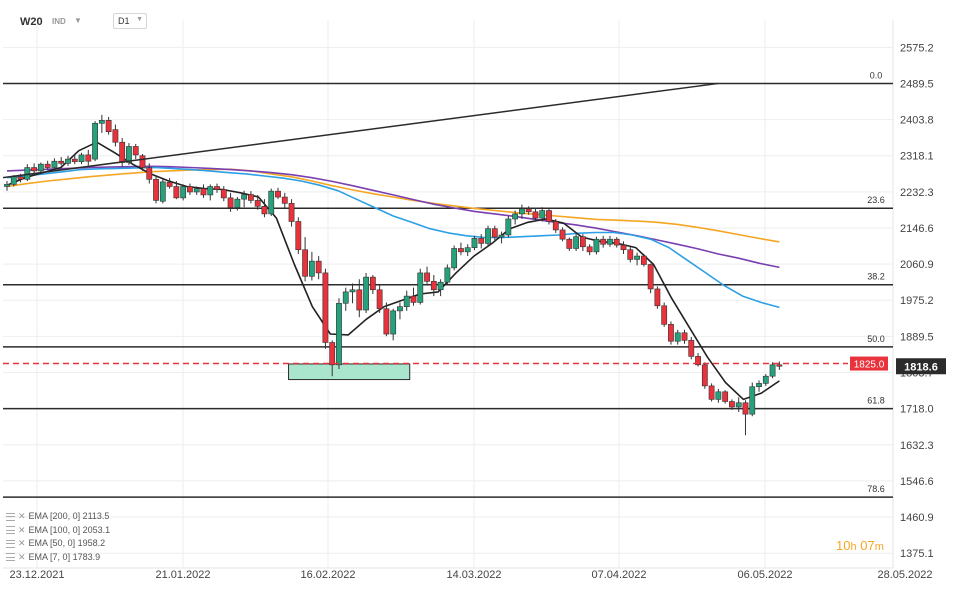 This screenshot has width=960, height=590. What do you see at coordinates (59, 21) in the screenshot?
I see `instrument-type-label: IND` at bounding box center [59, 21].